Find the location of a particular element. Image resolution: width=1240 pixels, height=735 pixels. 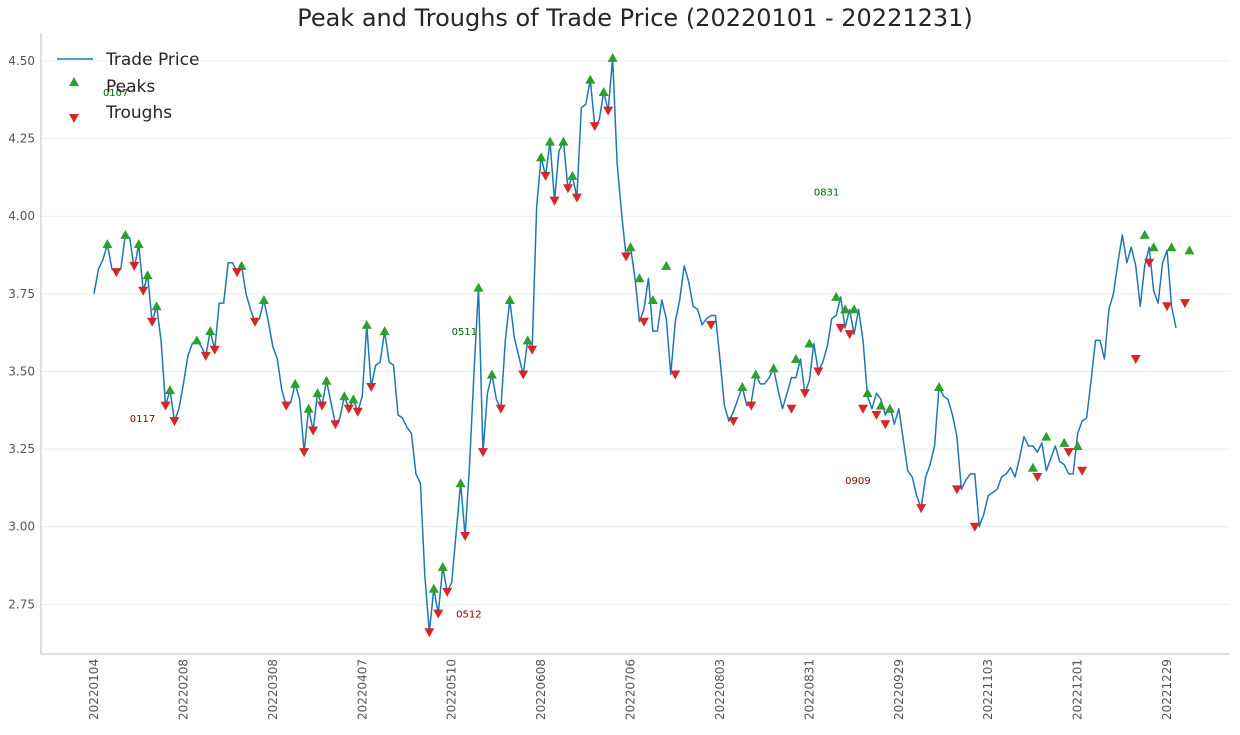

x-tick-label: 20220208 is located at coordinates (183, 689).